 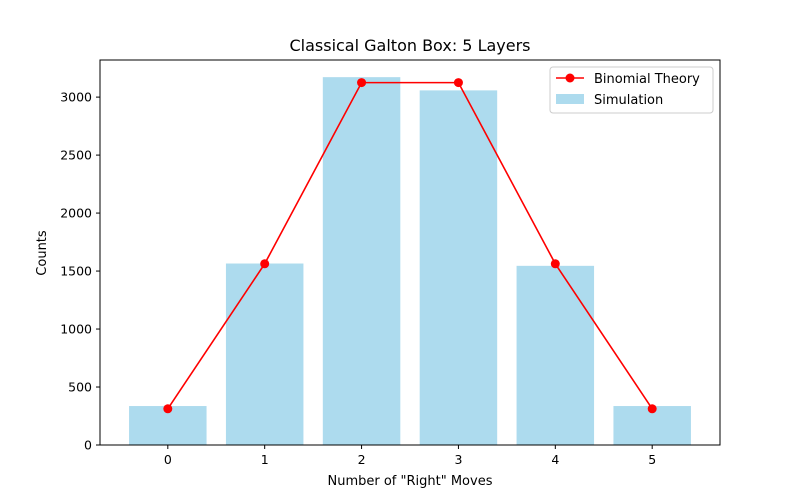 I want to click on y-tick-label-0: 0, so click(x=88, y=445).